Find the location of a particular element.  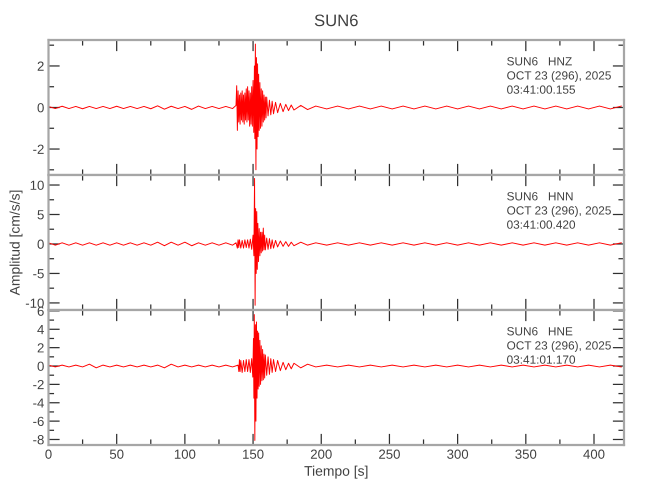

x-tick-label: 400 is located at coordinates (593, 454).